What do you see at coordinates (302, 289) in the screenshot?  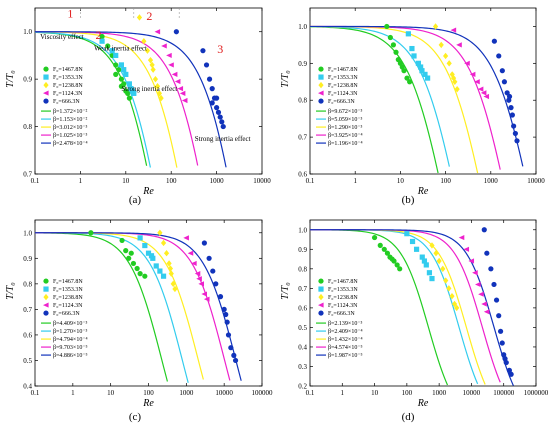 I see `y-tick-label: 0.7` at bounding box center [302, 289].